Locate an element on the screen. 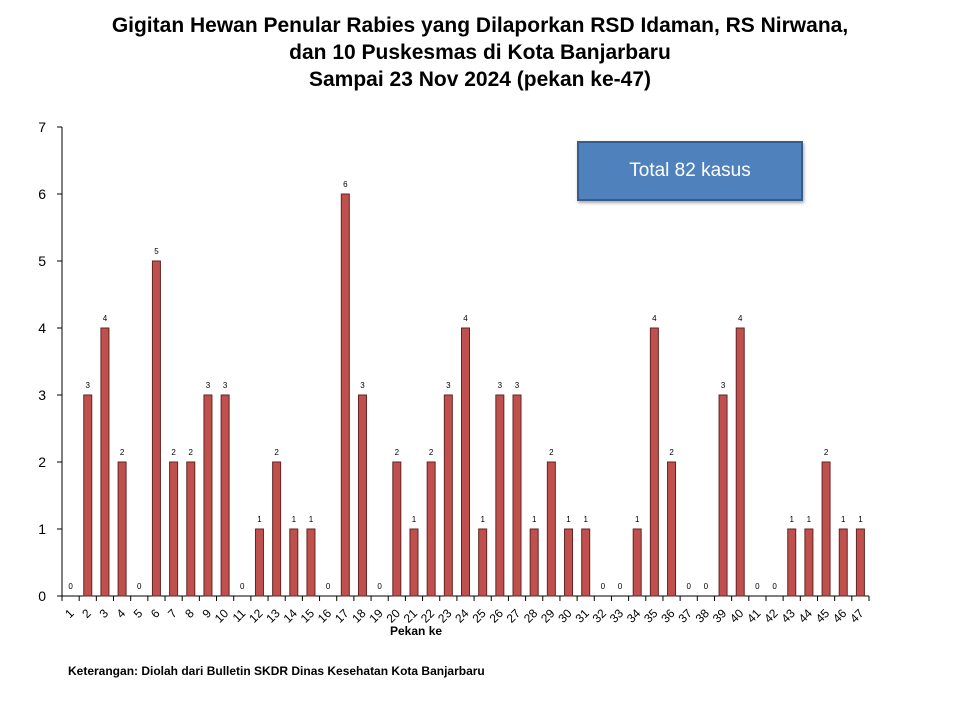  data-label-2: 3 is located at coordinates (88, 385).